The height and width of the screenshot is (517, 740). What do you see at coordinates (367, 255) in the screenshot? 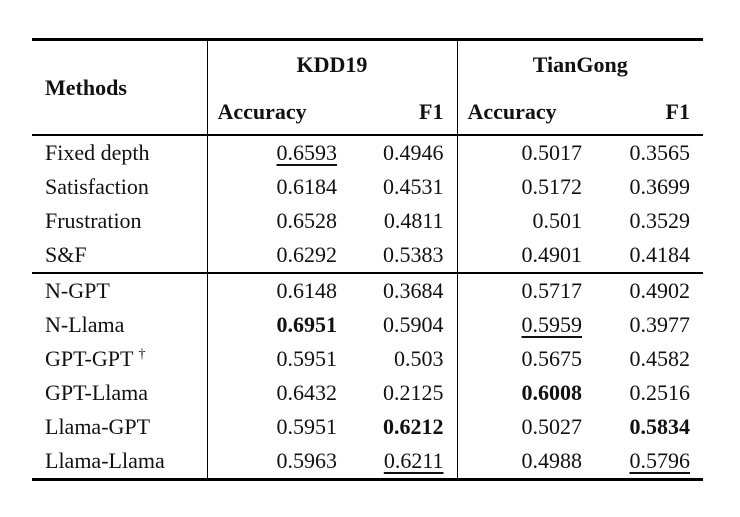
I see `table-row: S&F 0.6292 0.5383 0.4901 0.4184` at bounding box center [367, 255].